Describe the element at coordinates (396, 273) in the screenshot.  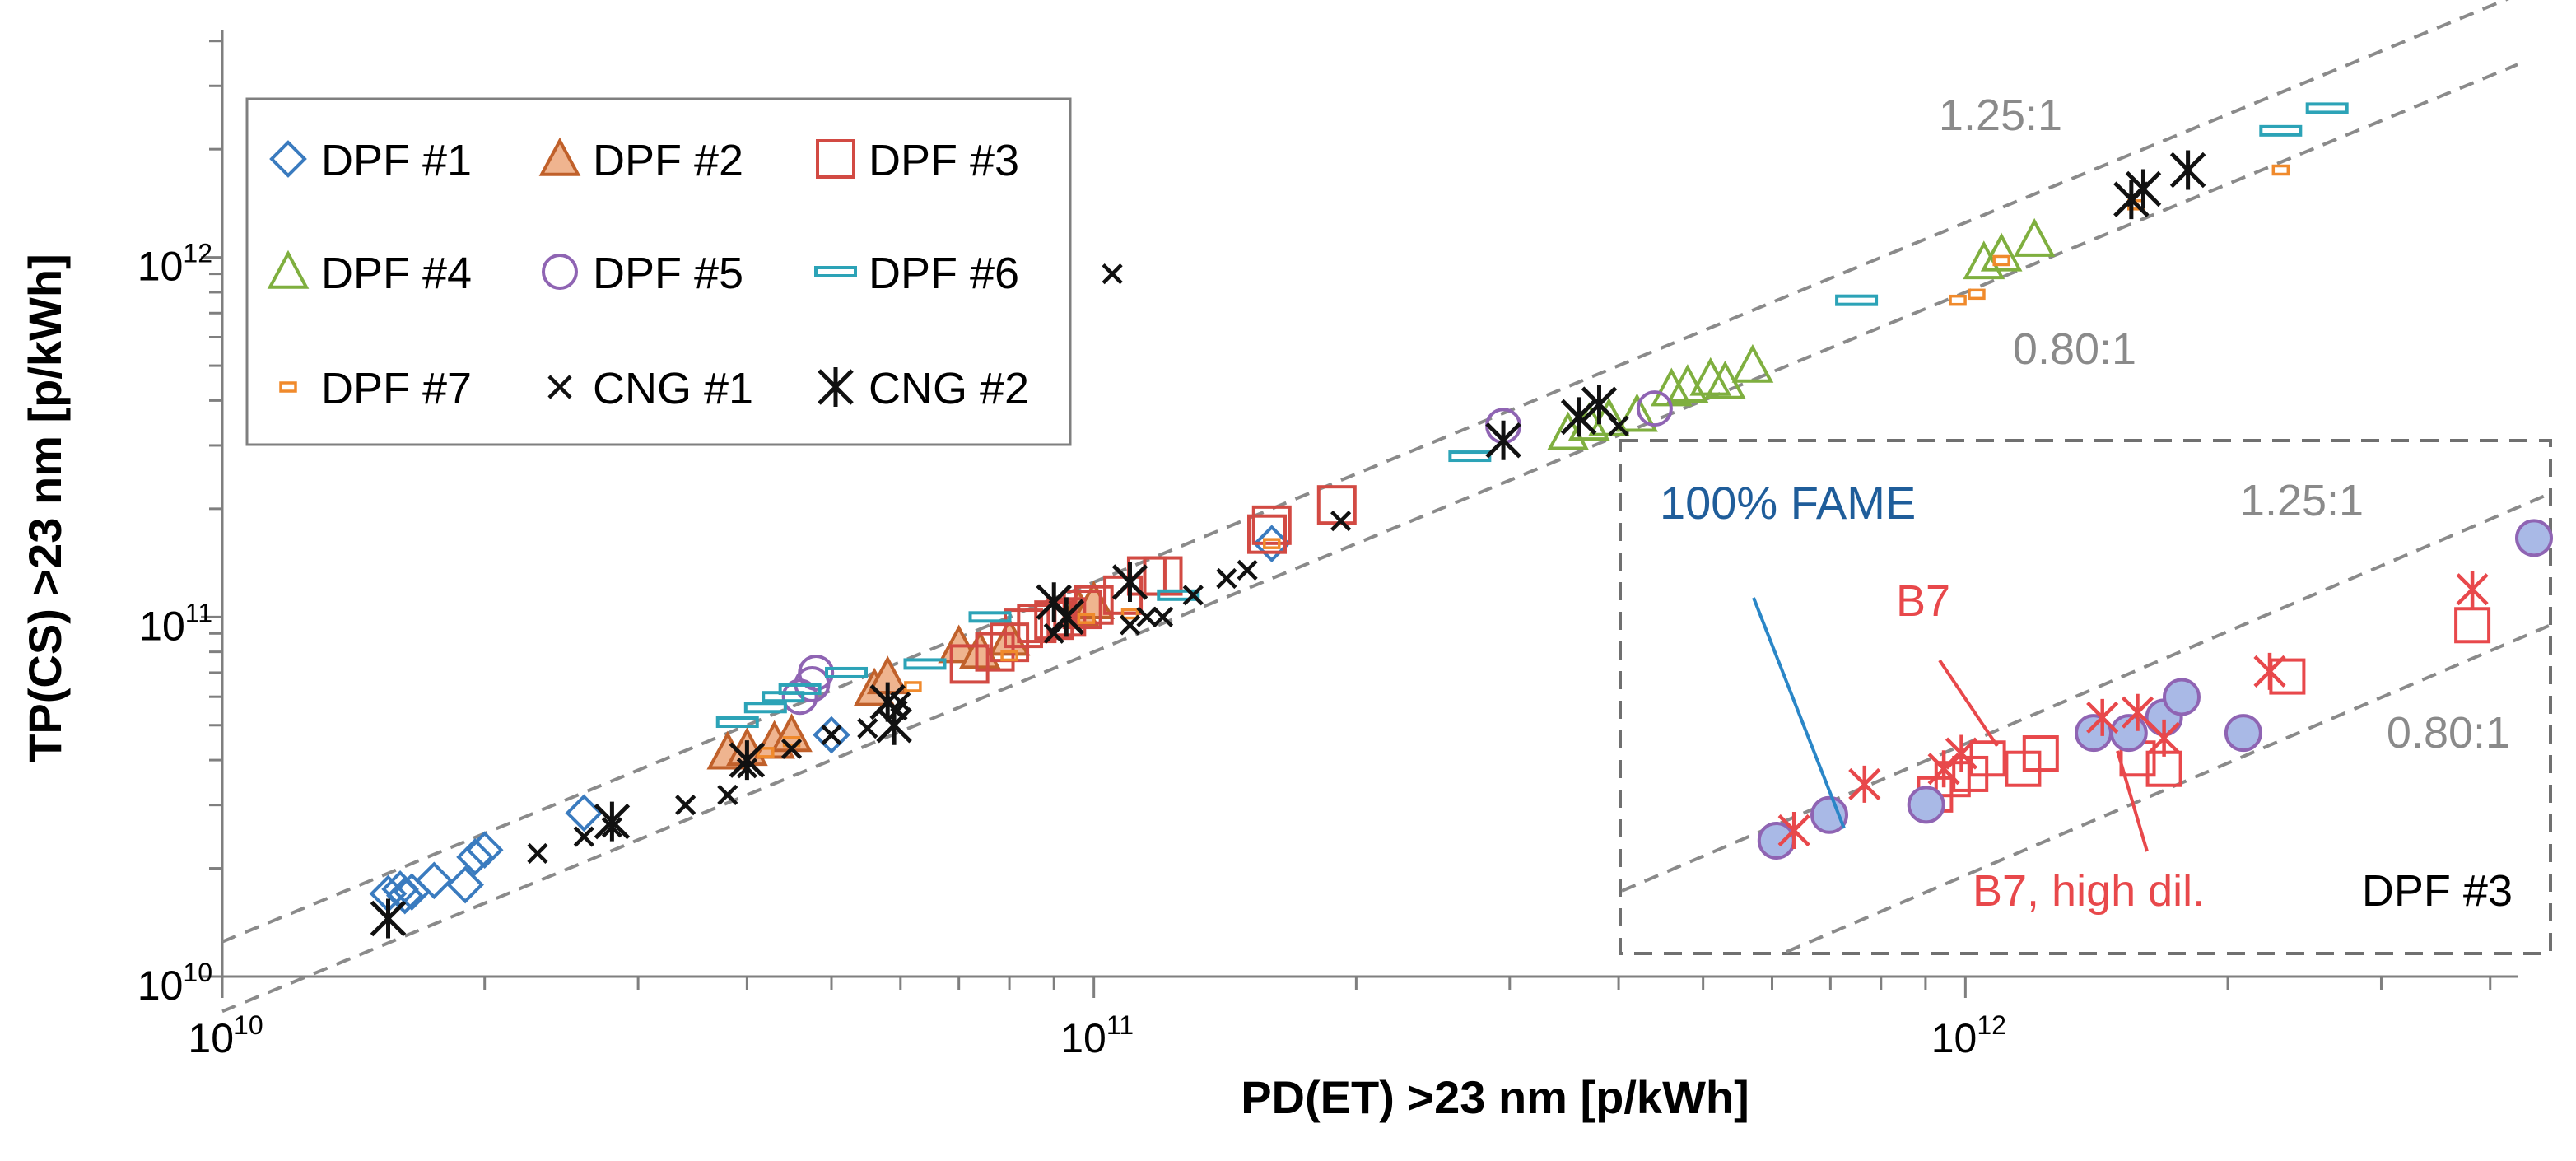
I see `legend-label: DPF #4` at that location.